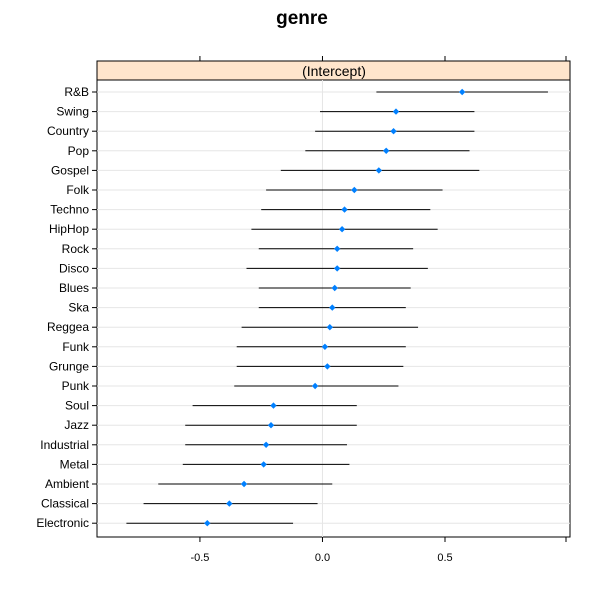 The width and height of the screenshot is (604, 604). What do you see at coordinates (74, 268) in the screenshot?
I see `category-label: Disco` at bounding box center [74, 268].